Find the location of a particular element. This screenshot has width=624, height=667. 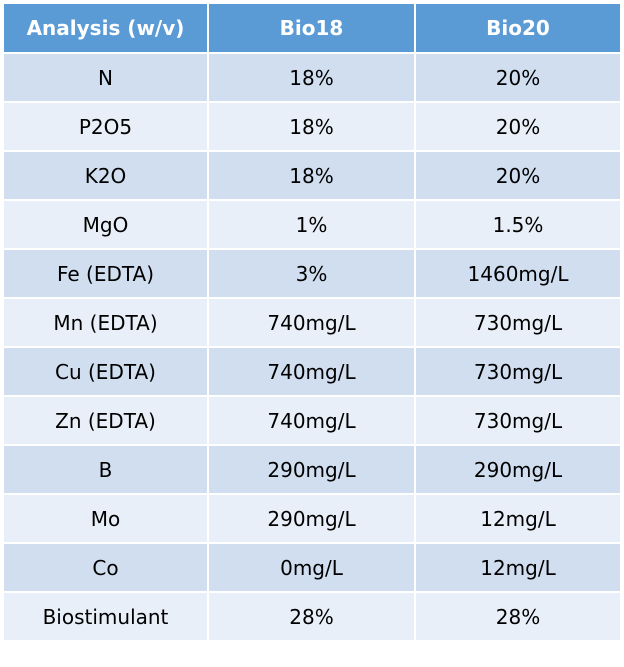

table-row: Co 0mg/L 12mg/L is located at coordinates (312, 567).